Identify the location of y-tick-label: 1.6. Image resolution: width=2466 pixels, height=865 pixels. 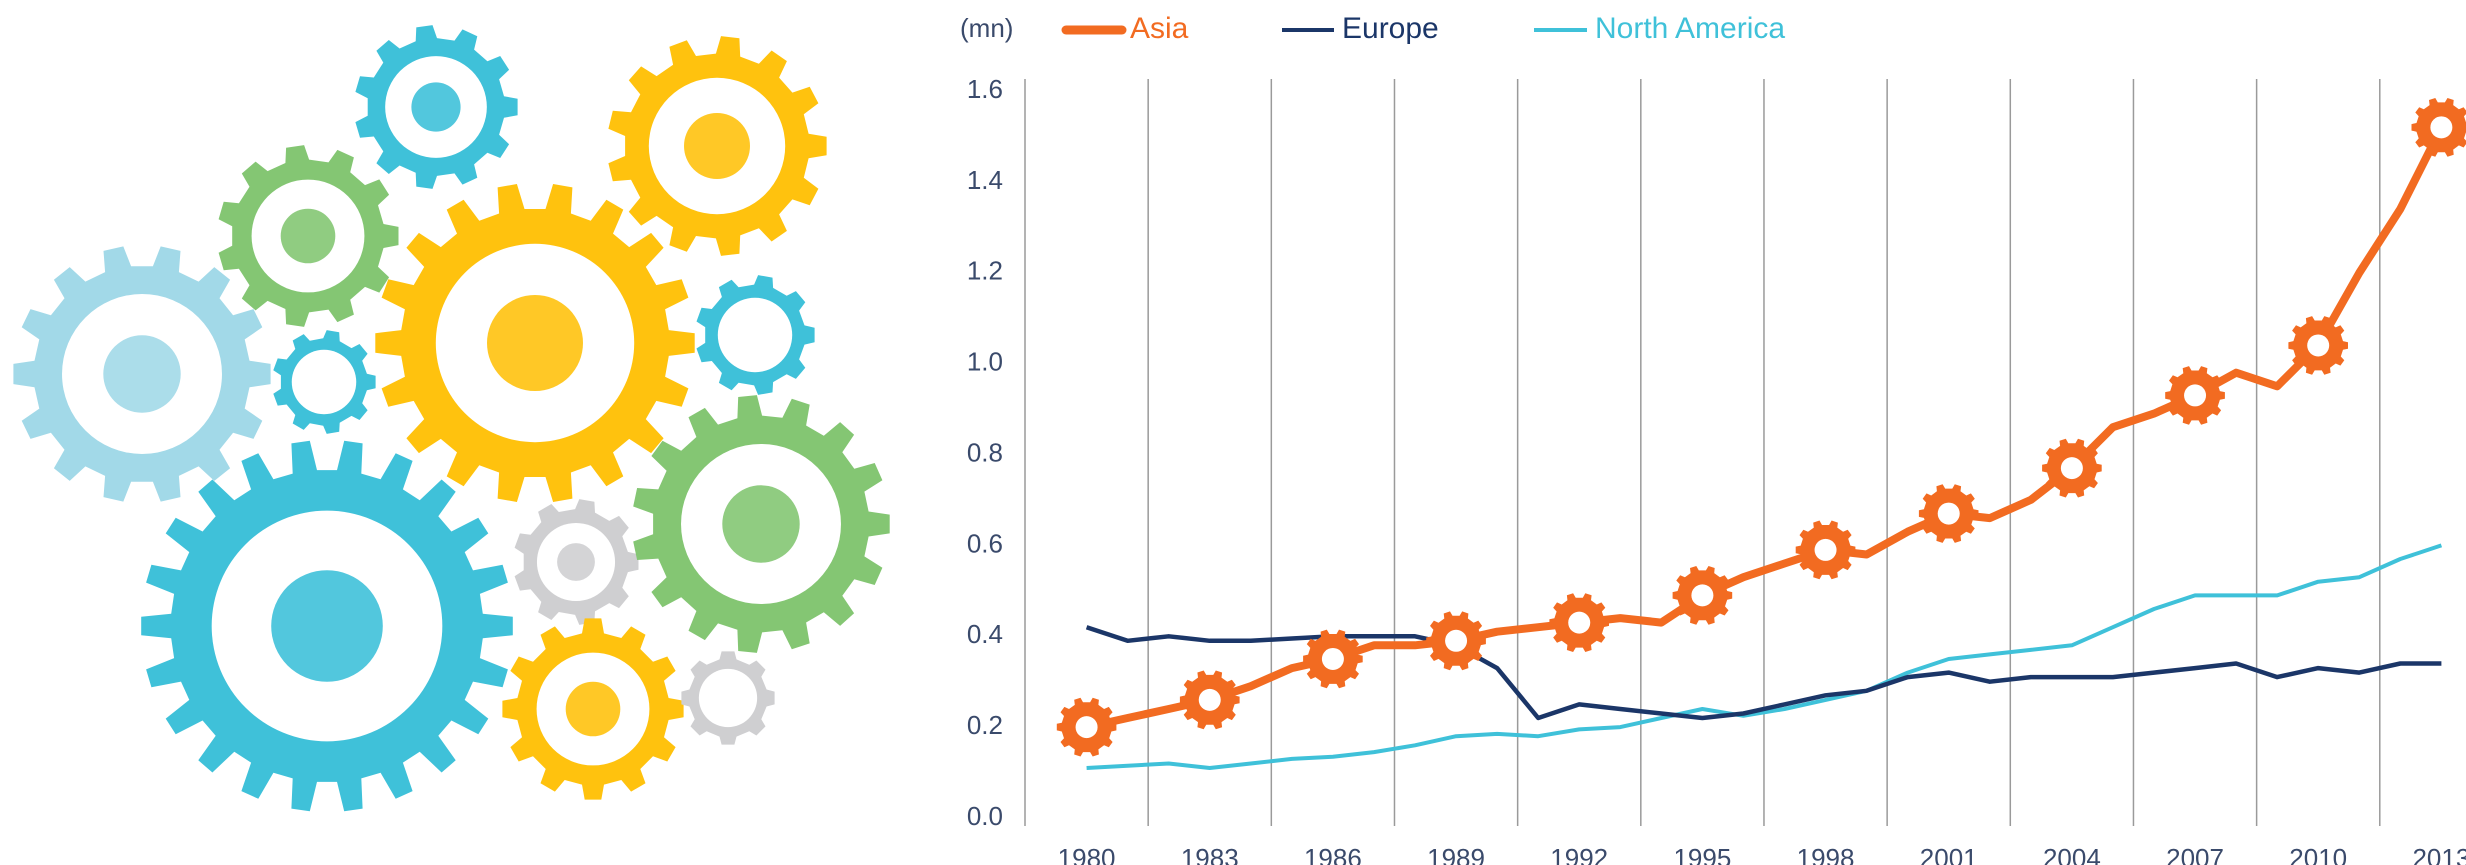
(985, 89).